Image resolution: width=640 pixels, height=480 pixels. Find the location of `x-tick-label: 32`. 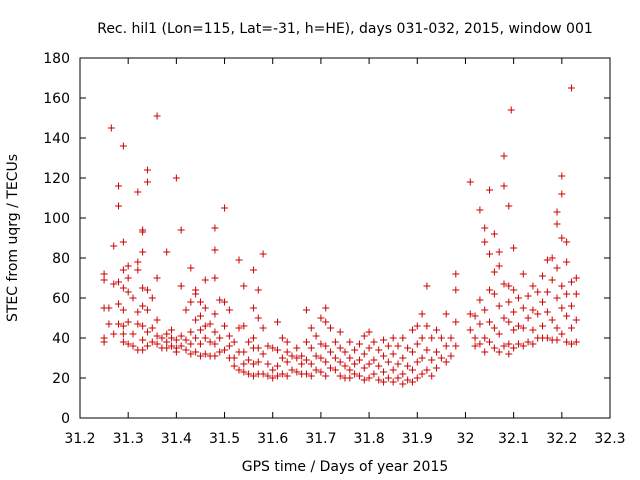

x-tick-label: 32 is located at coordinates (466, 439).